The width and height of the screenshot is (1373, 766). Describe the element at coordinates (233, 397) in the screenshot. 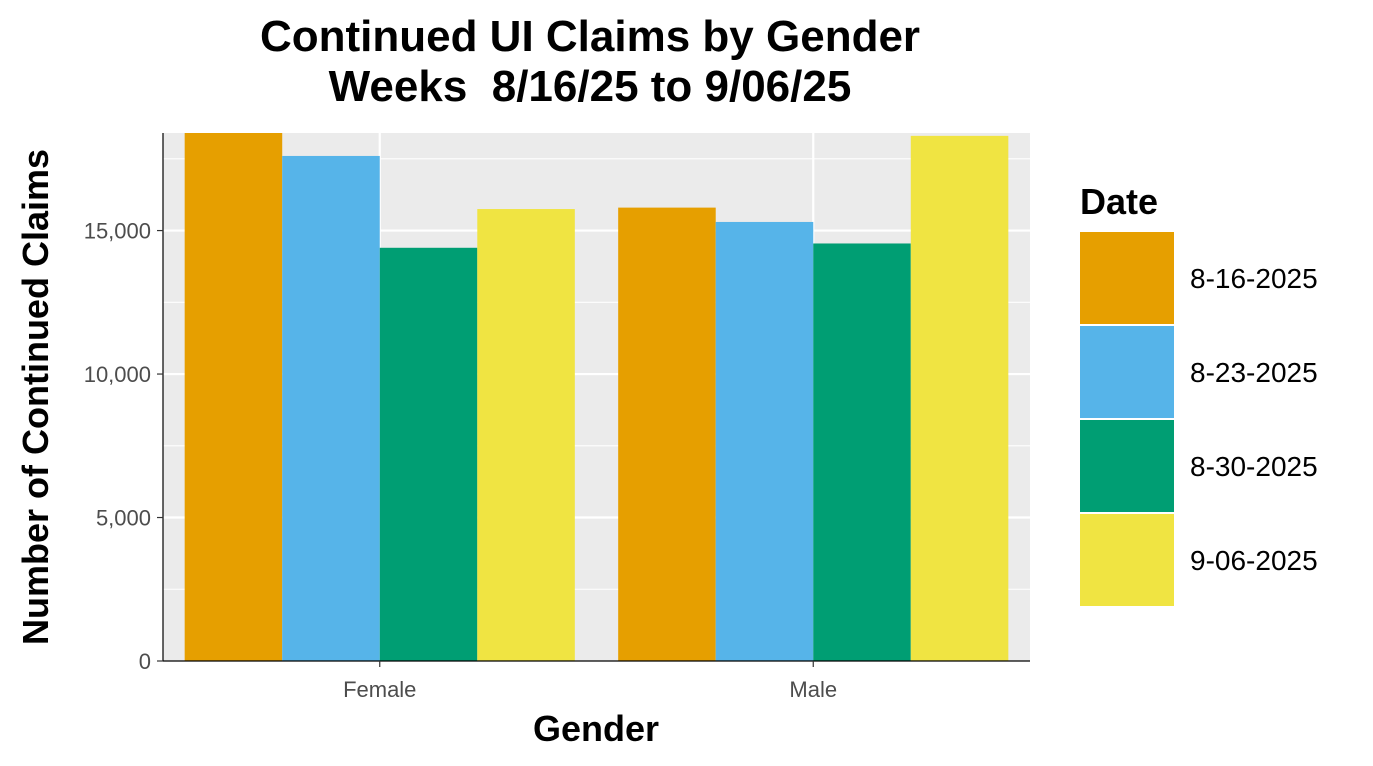

I see `bar-female-8-16-2025` at that location.